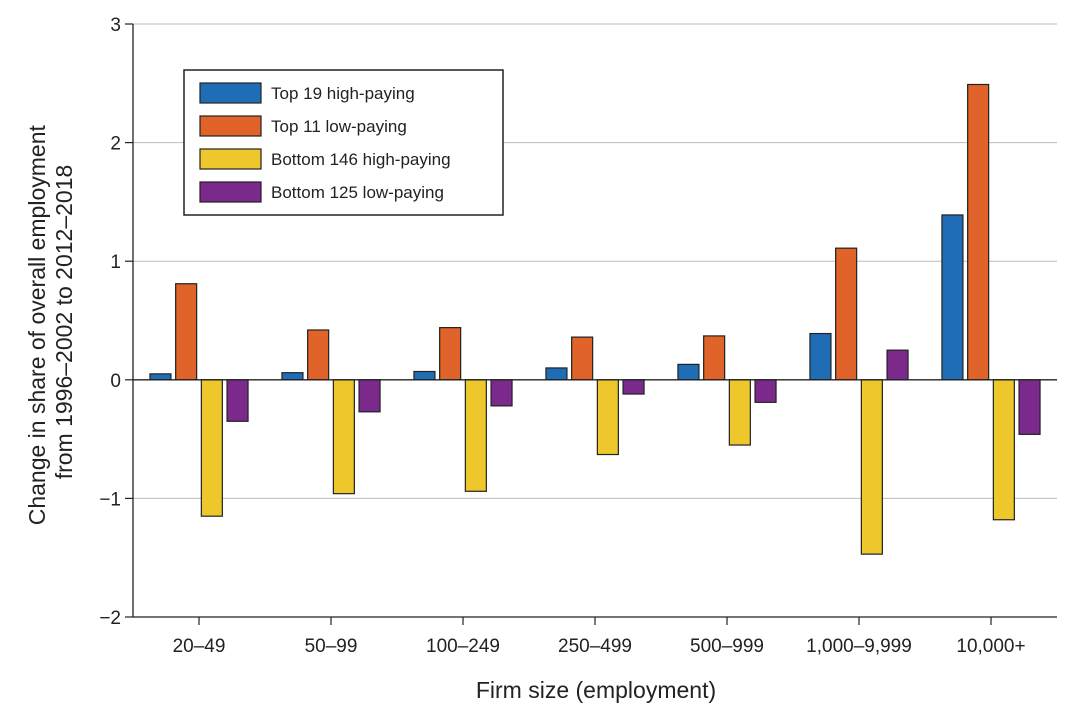  I want to click on y-tick-label: −1, so click(110, 499).